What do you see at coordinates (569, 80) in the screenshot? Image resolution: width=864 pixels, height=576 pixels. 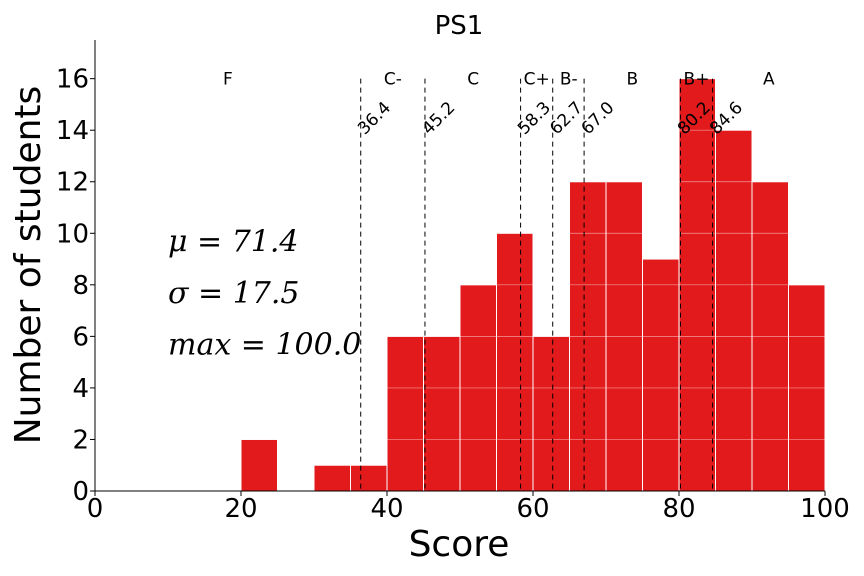 I see `grade-label: B-` at bounding box center [569, 80].